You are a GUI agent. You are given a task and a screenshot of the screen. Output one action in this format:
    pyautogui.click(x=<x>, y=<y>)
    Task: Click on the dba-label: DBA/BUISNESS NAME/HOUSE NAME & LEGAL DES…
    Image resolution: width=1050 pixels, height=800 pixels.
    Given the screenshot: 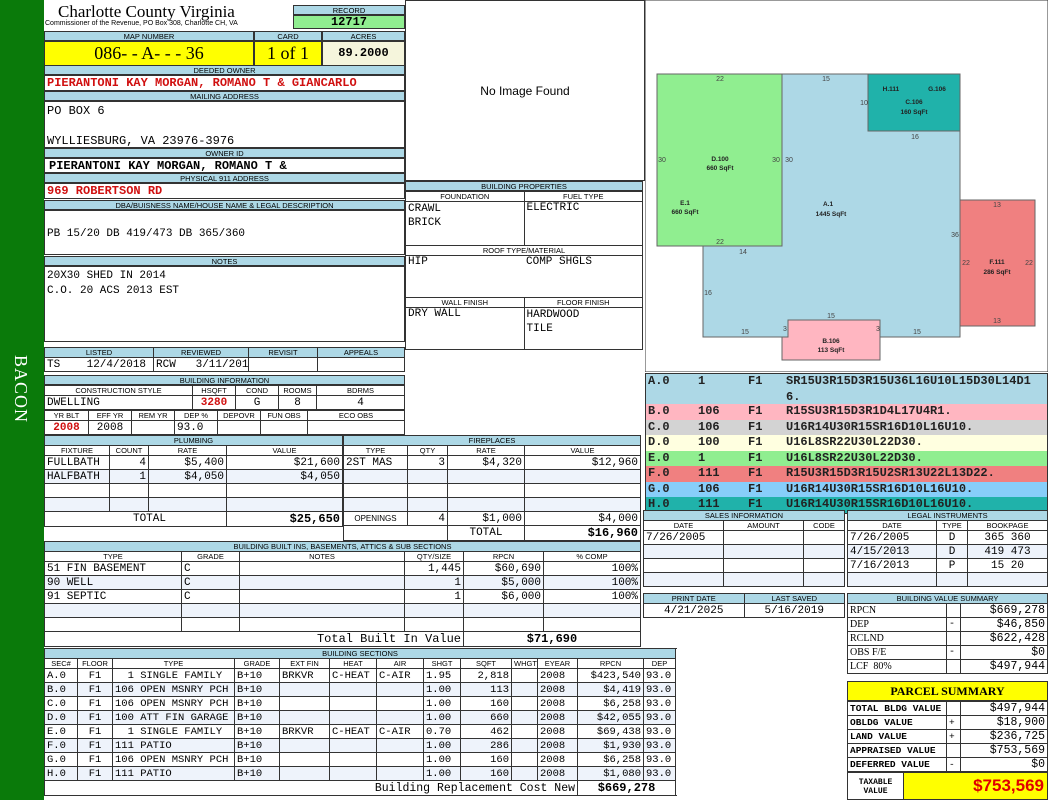 What is the action you would take?
    pyautogui.click(x=224, y=205)
    